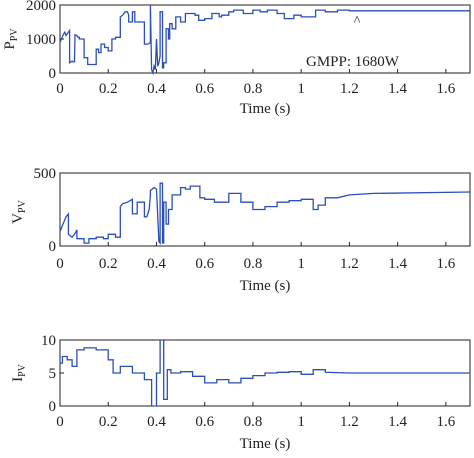  What do you see at coordinates (45, 174) in the screenshot?
I see `y-tick-label: 500` at bounding box center [45, 174].